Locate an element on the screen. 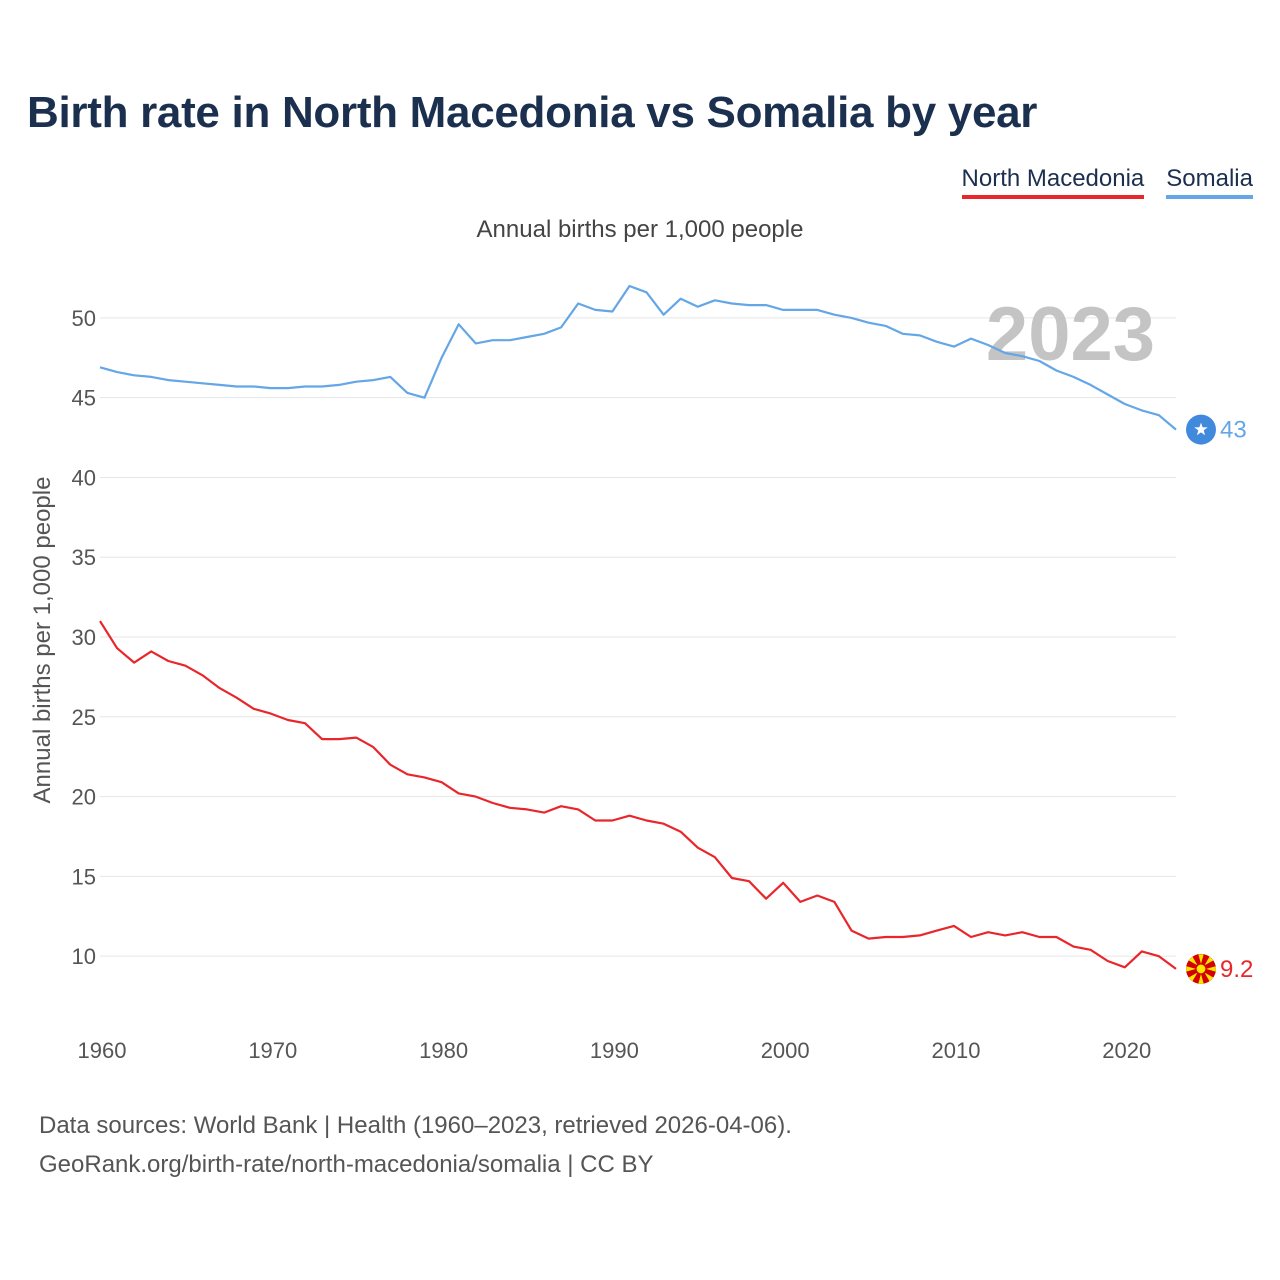 This screenshot has height=1280, width=1280. x-tick-label: 2020 is located at coordinates (1126, 1050).